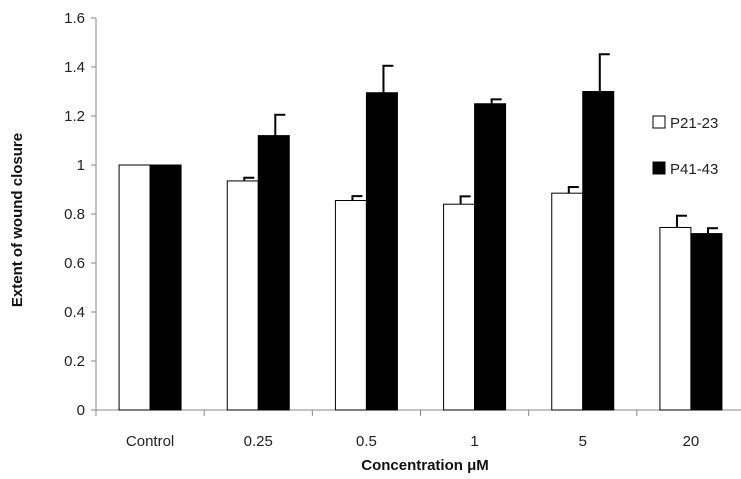 The image size is (741, 479). What do you see at coordinates (81, 410) in the screenshot?
I see `y-tick-label: 0` at bounding box center [81, 410].